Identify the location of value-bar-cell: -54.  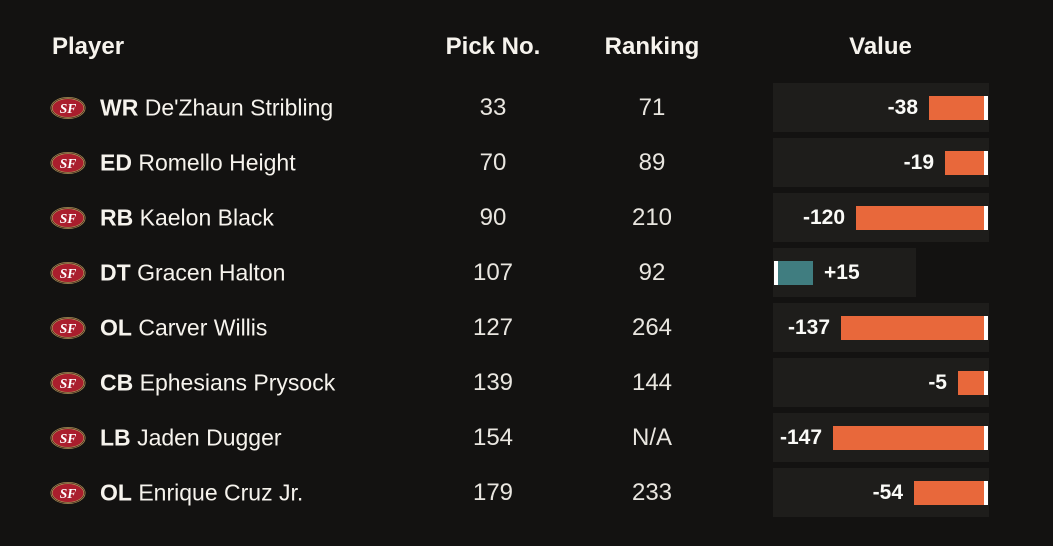
(881, 492).